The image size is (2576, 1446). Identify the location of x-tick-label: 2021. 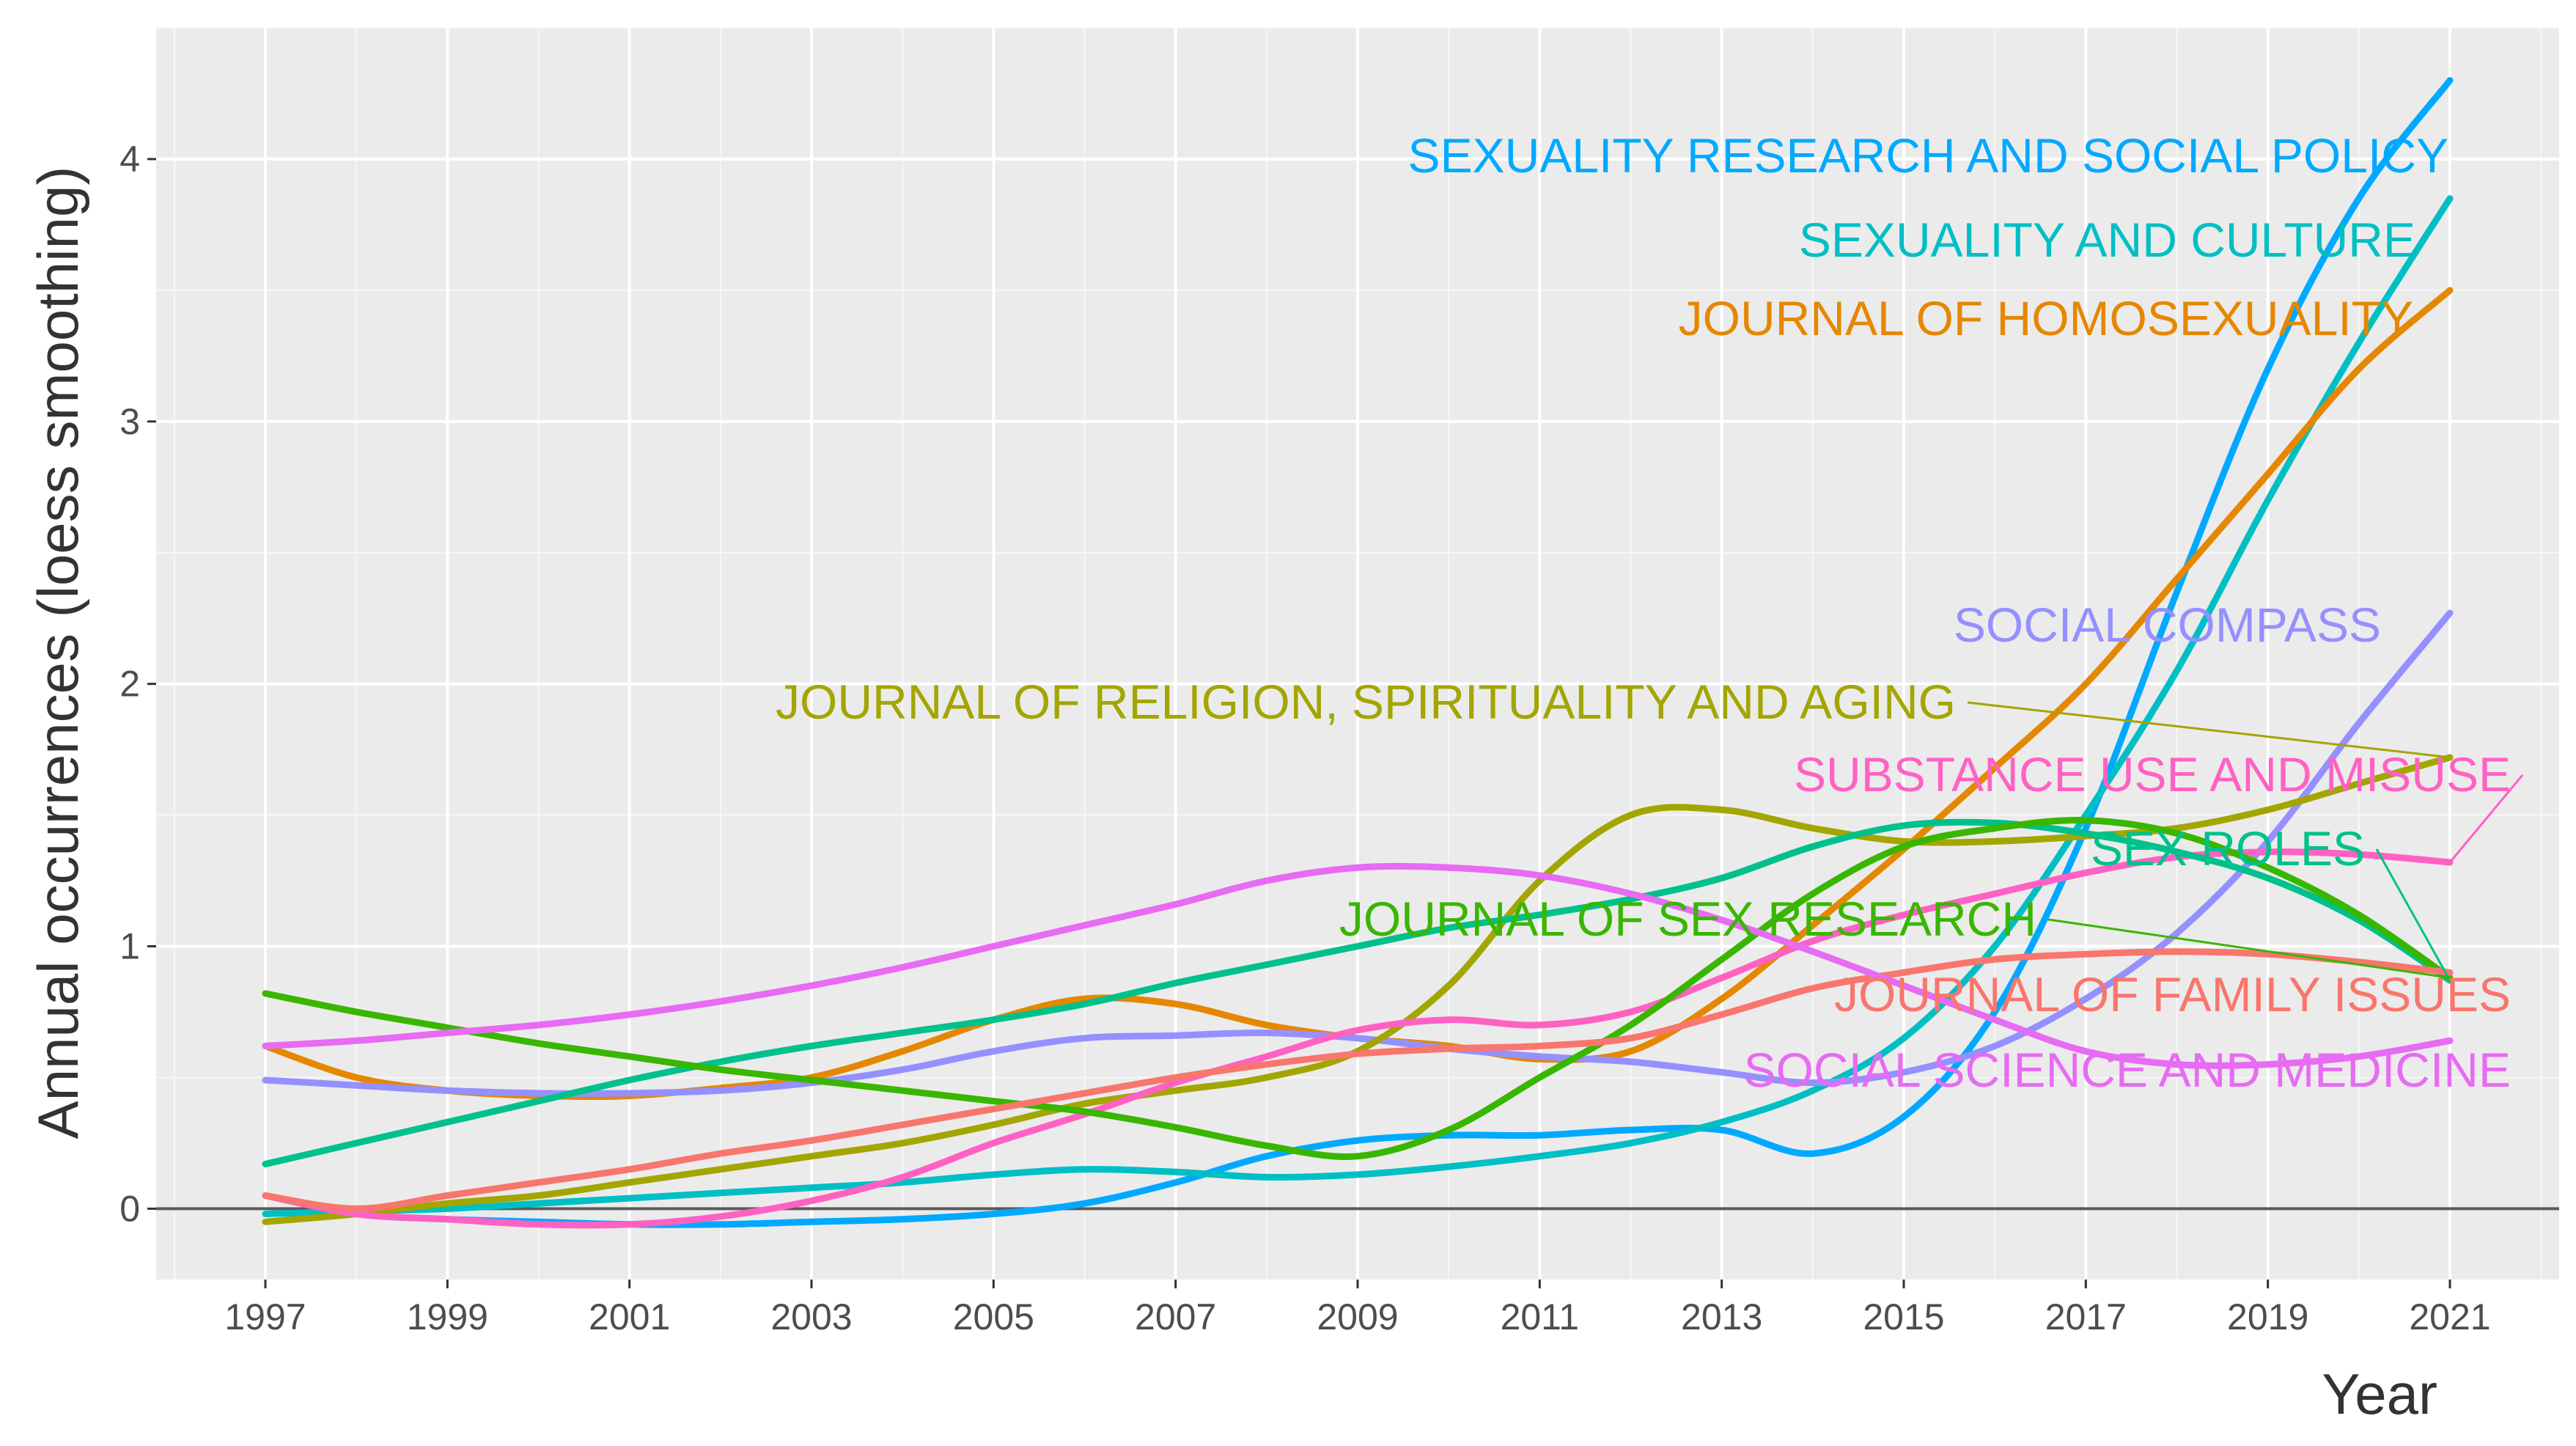
(2449, 1316).